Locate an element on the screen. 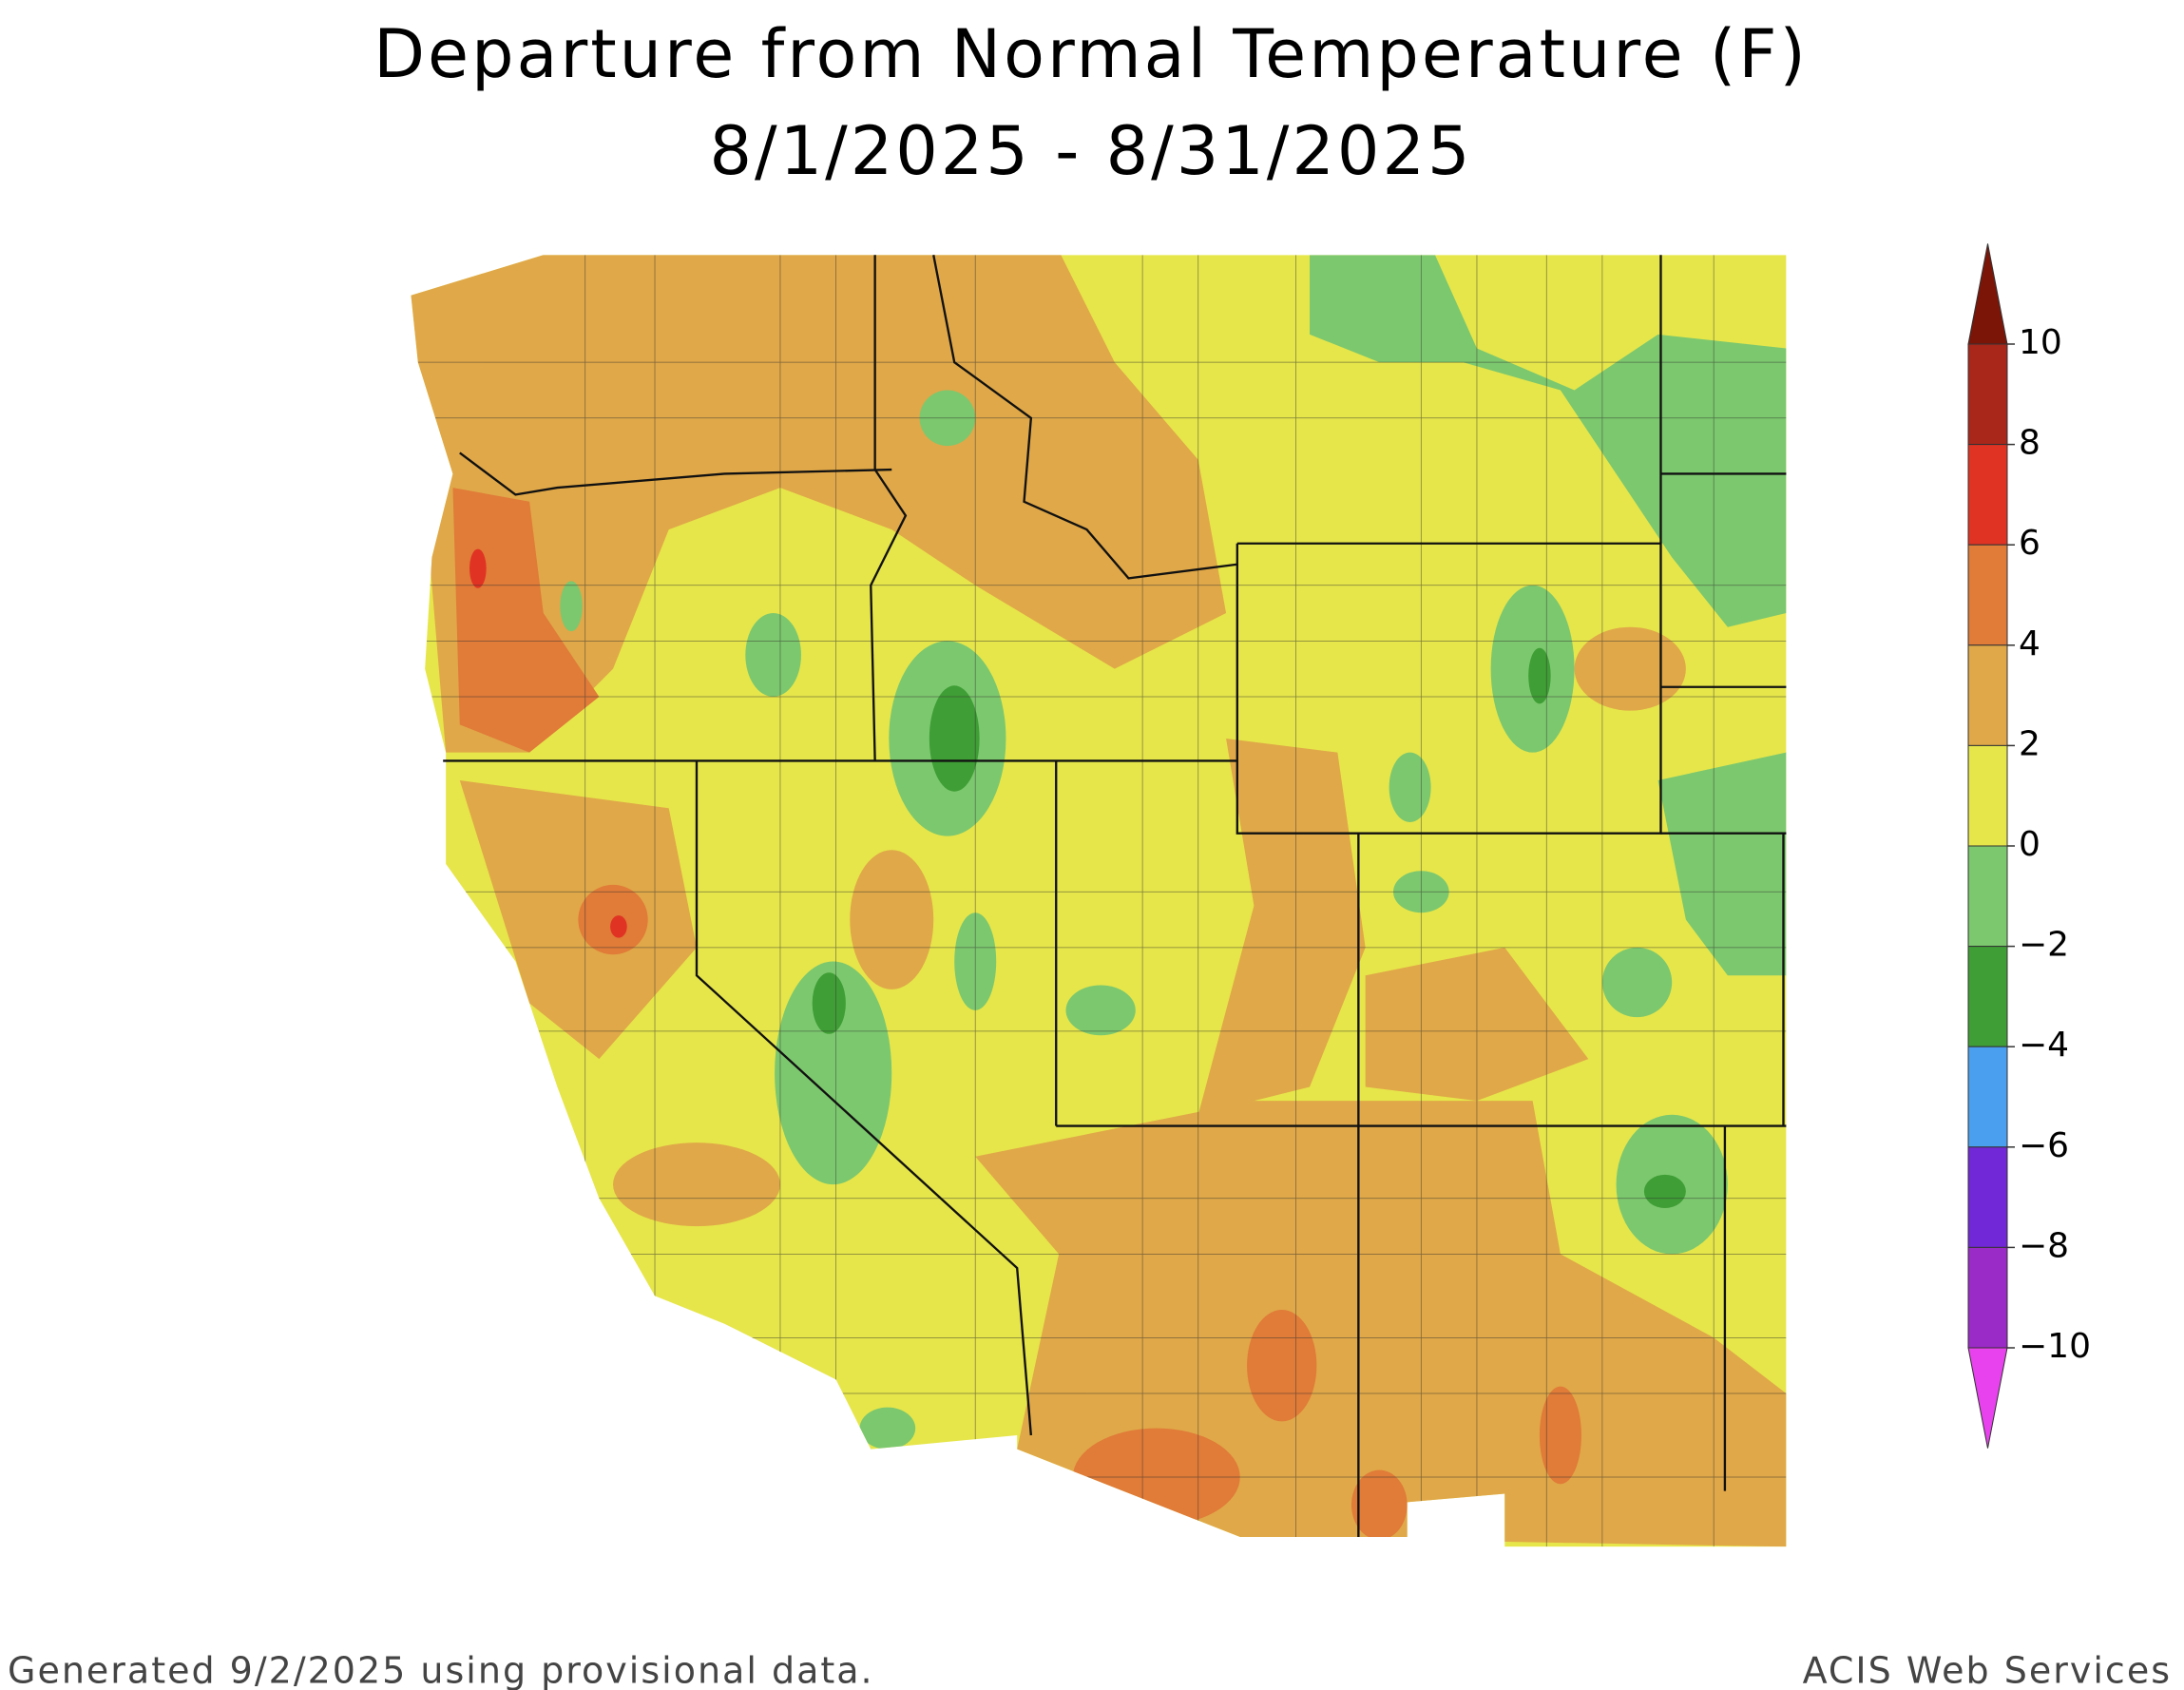 This screenshot has height=1690, width=2184. color-bar-label: −10 is located at coordinates (2055, 1347).